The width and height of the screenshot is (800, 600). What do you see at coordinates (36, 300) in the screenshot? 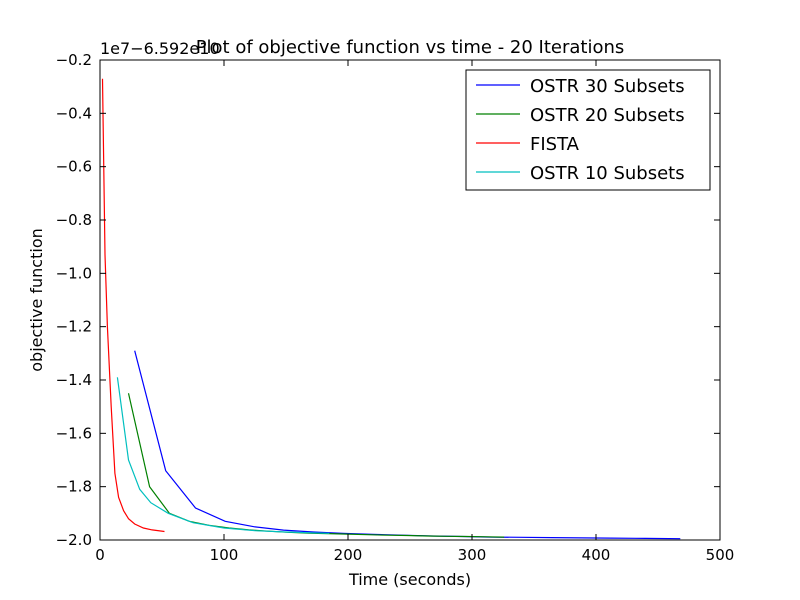
I see `y-axis-label: objective function` at bounding box center [36, 300].